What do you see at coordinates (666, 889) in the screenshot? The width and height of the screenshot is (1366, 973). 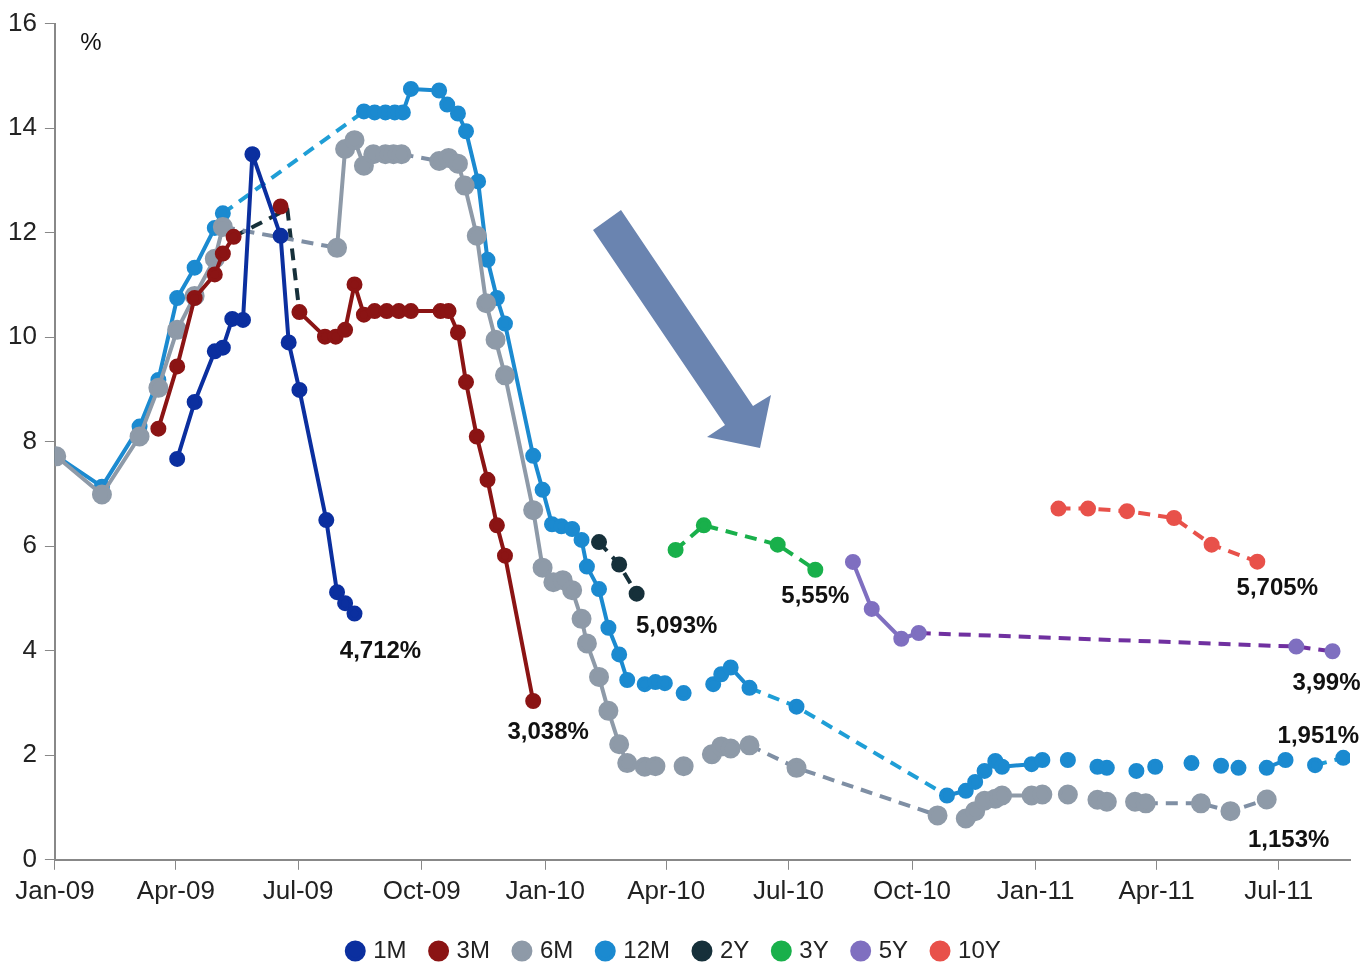 I see `x-tick-label: Apr-10` at bounding box center [666, 889].